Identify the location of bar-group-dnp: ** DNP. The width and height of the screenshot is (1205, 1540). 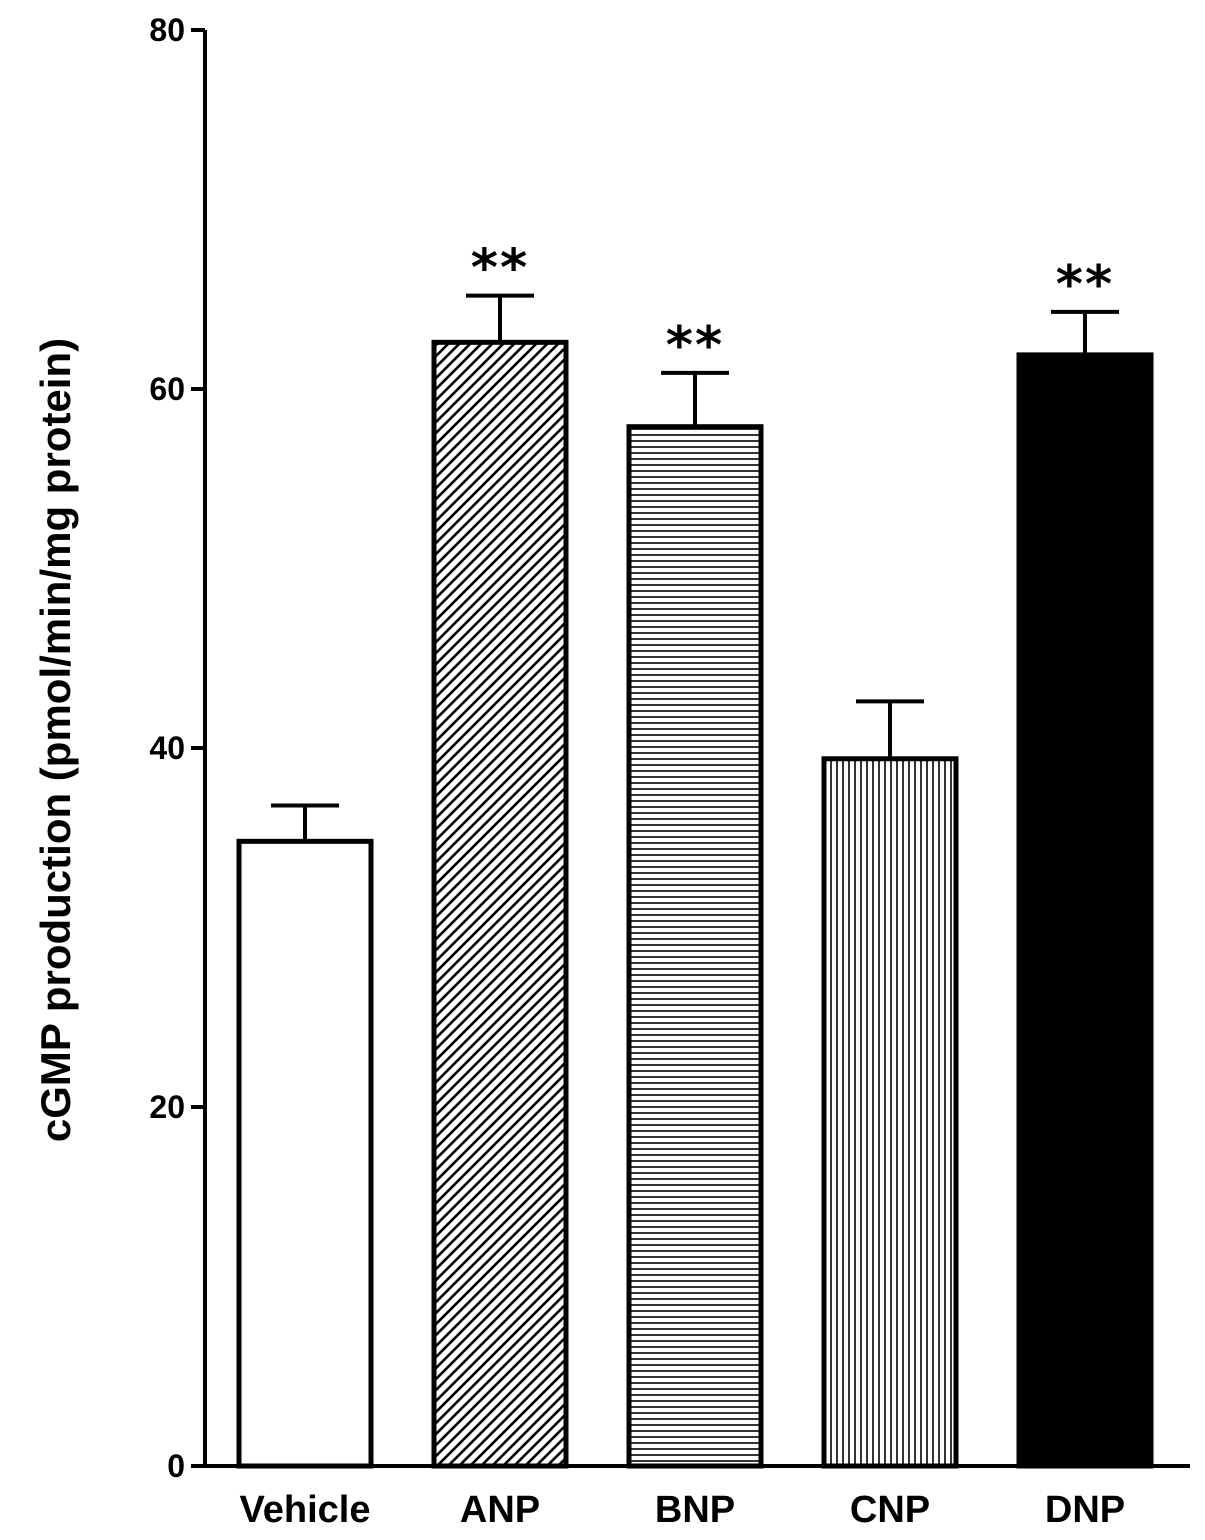
(1085, 893).